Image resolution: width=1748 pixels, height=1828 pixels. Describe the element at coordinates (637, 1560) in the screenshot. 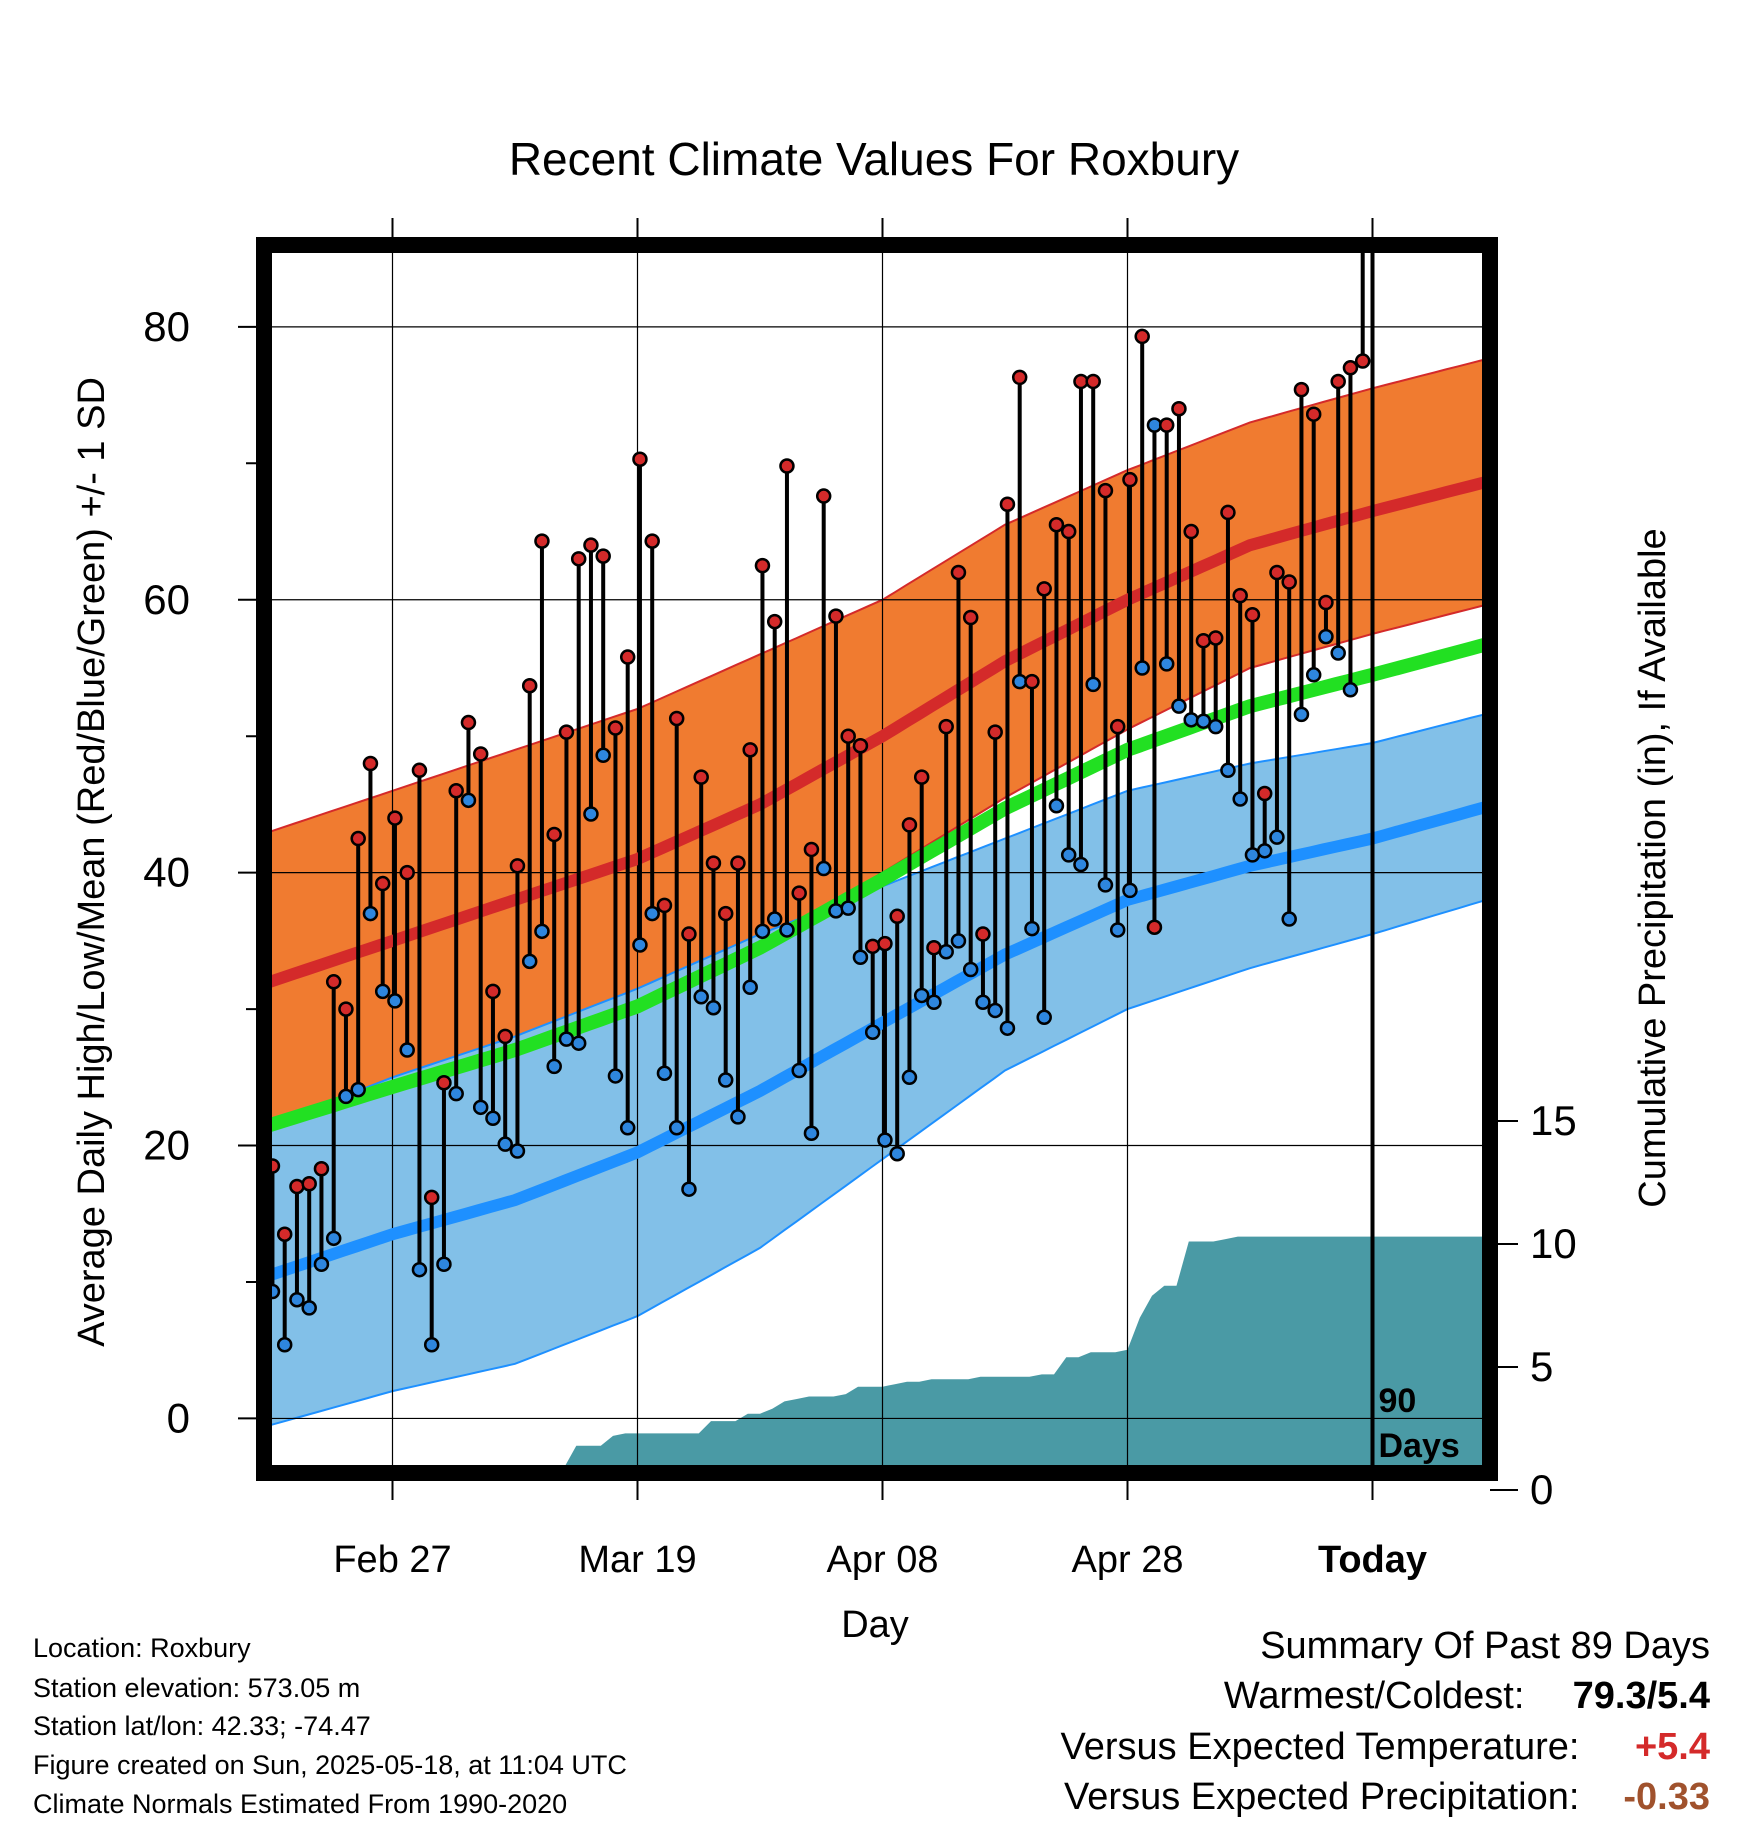

I see `x-tick-label-mar-19: Mar 19` at that location.